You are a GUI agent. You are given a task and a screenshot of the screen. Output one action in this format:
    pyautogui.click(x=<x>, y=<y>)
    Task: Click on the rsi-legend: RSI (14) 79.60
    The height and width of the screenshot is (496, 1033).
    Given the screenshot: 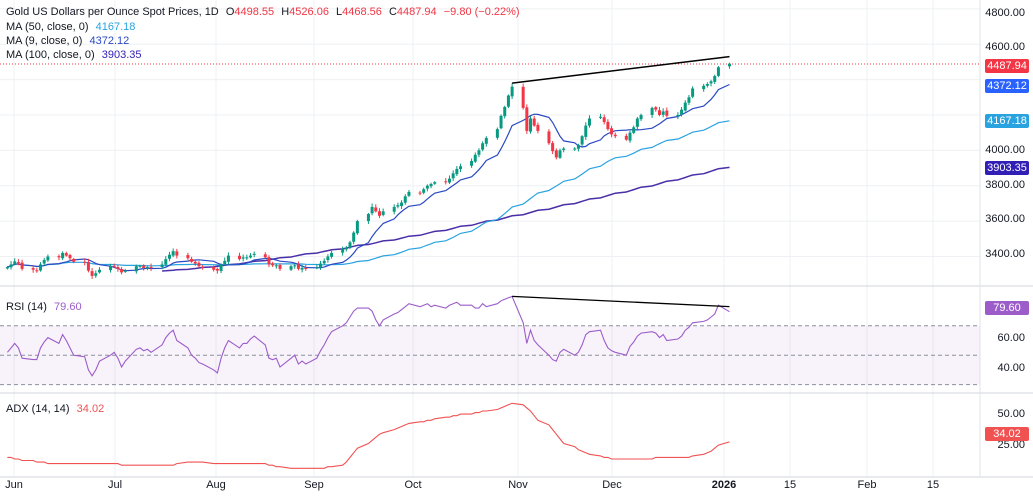 What is the action you would take?
    pyautogui.click(x=46, y=307)
    